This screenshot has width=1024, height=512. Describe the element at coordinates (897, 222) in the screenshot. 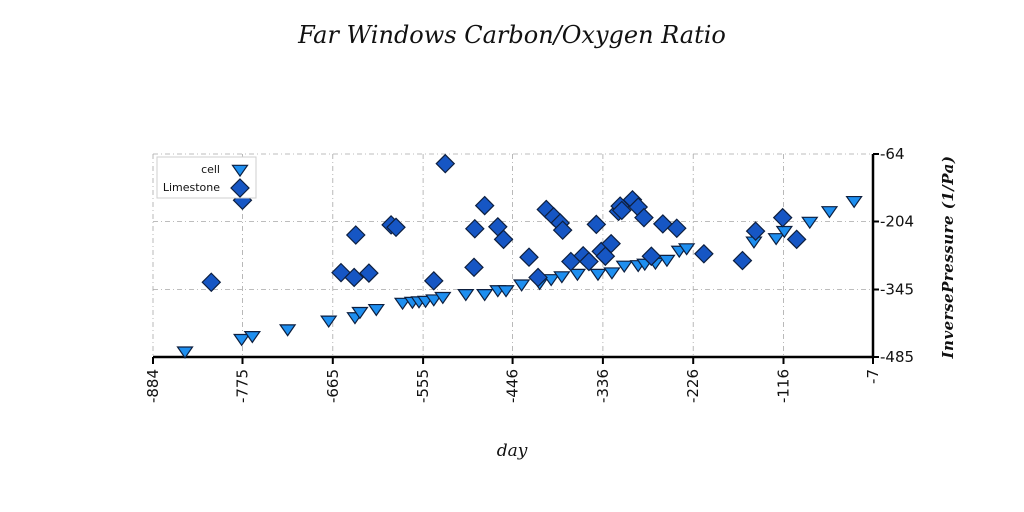

I see `y-tick-label: -204` at that location.